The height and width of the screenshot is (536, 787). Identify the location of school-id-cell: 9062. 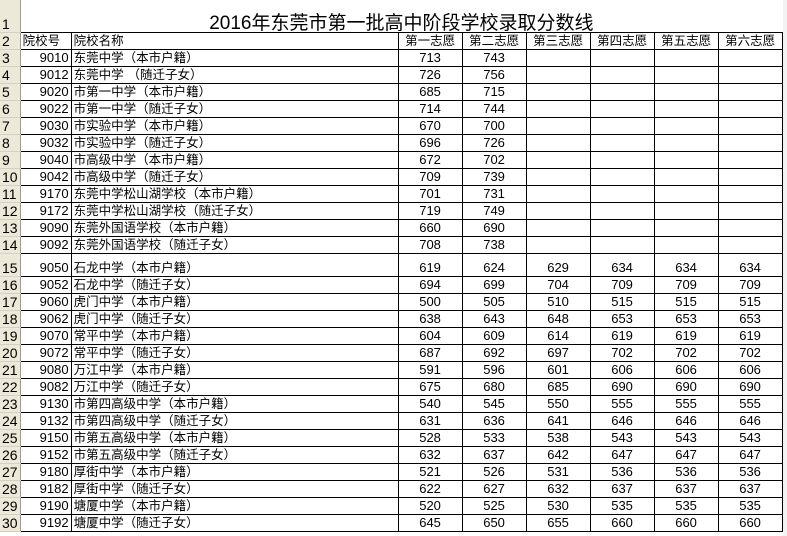
(45, 319).